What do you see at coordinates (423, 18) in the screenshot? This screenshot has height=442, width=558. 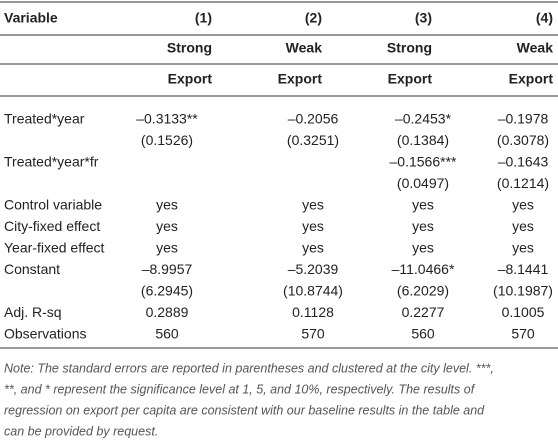 I see `header-cell: (3)` at bounding box center [423, 18].